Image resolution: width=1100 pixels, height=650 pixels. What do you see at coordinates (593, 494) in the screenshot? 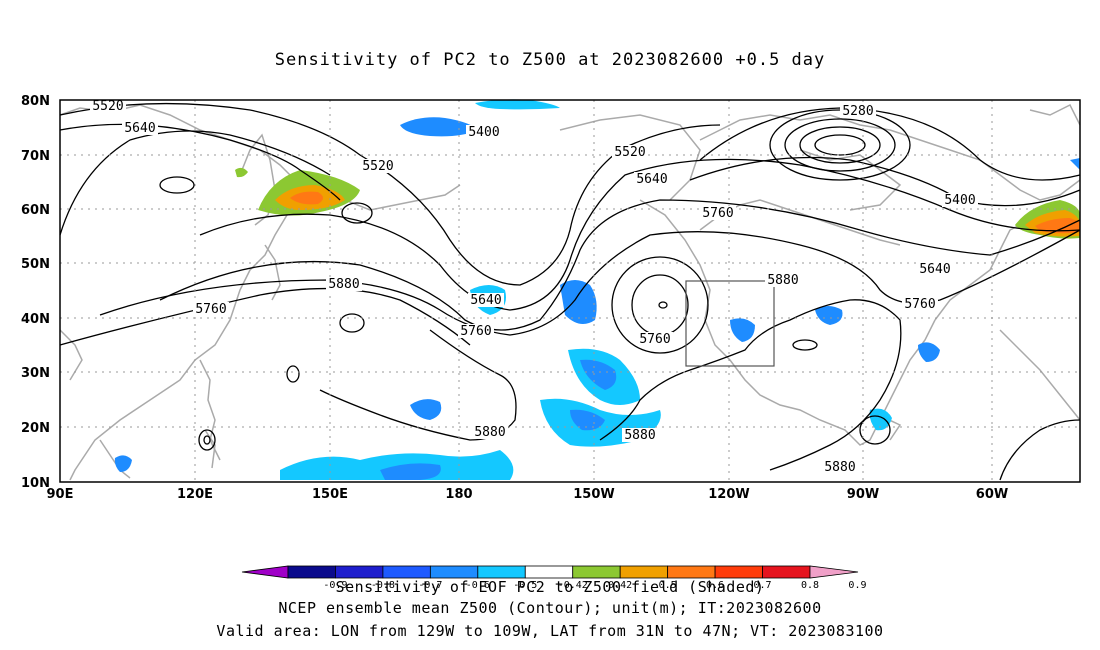
I see `lon-label: 150W` at bounding box center [593, 494].